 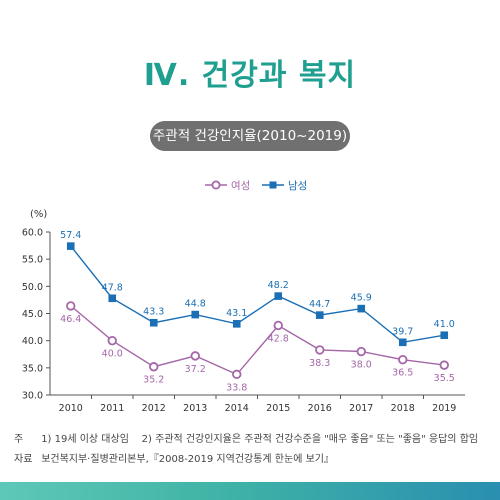 I want to click on data-label: 45.9, so click(x=361, y=298).